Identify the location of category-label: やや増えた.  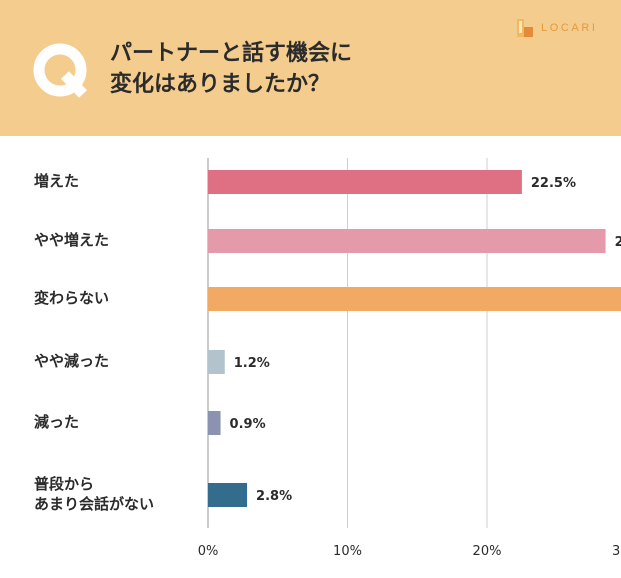
(72, 240).